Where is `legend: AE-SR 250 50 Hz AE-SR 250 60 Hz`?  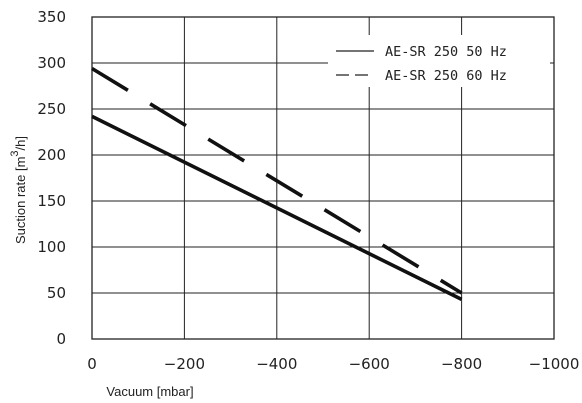 legend: AE-SR 250 50 Hz AE-SR 250 60 Hz is located at coordinates (421, 64).